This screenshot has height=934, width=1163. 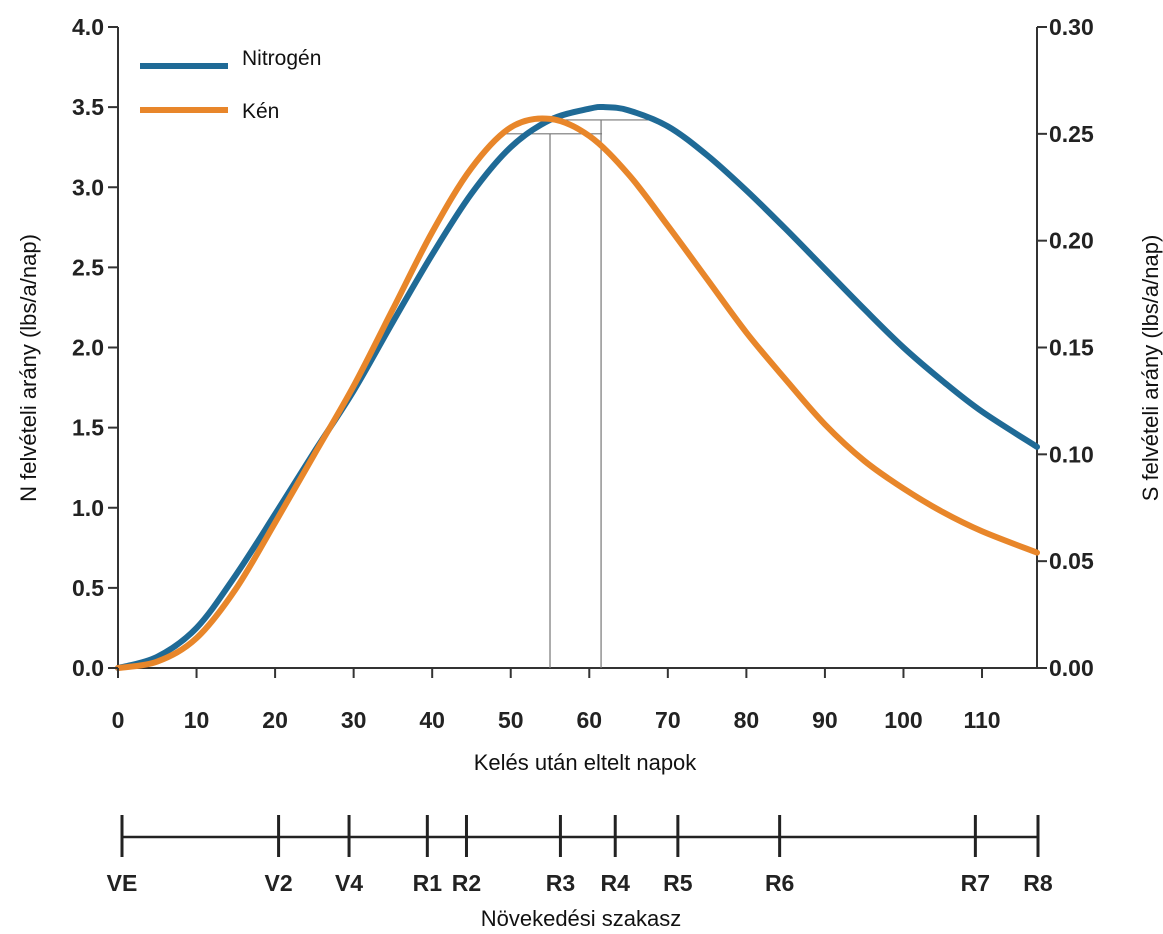 I want to click on stage-tick-label: R6, so click(x=779, y=883).